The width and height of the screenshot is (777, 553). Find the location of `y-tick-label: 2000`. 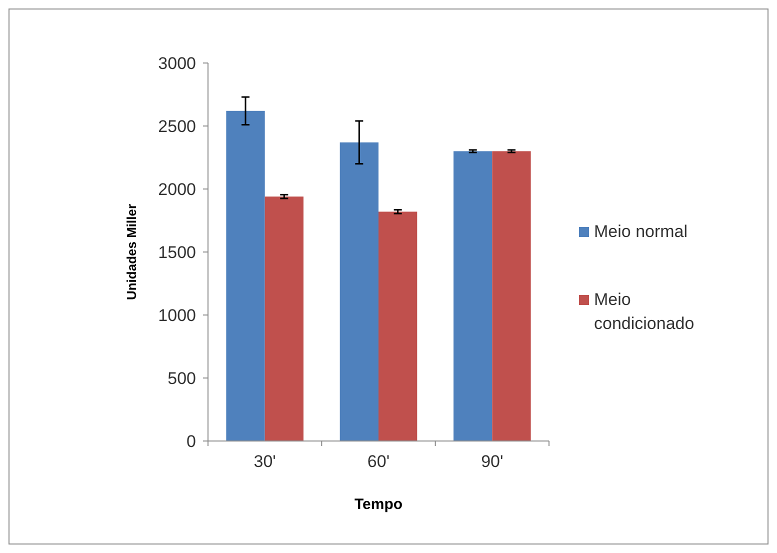

y-tick-label: 2000 is located at coordinates (177, 189).